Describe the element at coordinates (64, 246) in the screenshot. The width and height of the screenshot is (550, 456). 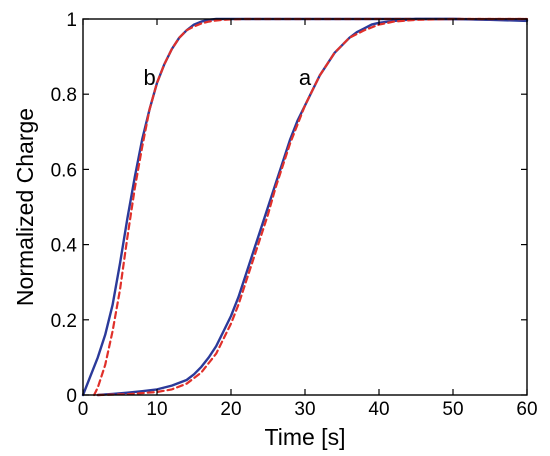
I see `y-tick-label: 0.4` at that location.